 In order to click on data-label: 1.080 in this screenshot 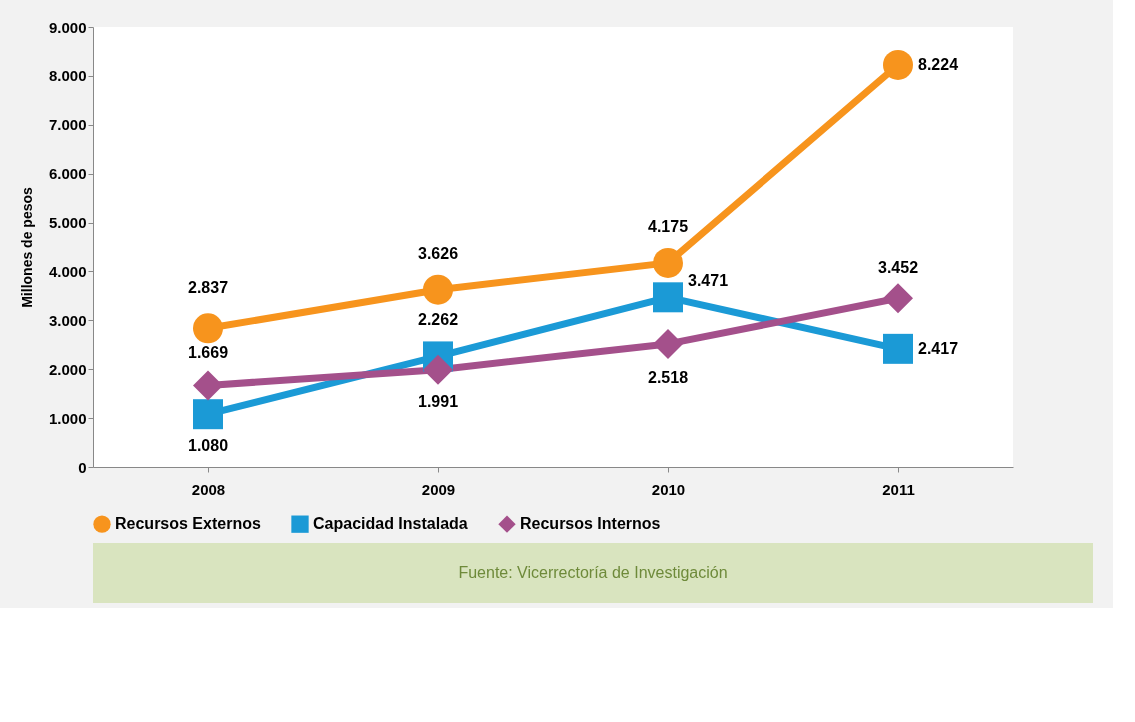, I will do `click(208, 446)`.